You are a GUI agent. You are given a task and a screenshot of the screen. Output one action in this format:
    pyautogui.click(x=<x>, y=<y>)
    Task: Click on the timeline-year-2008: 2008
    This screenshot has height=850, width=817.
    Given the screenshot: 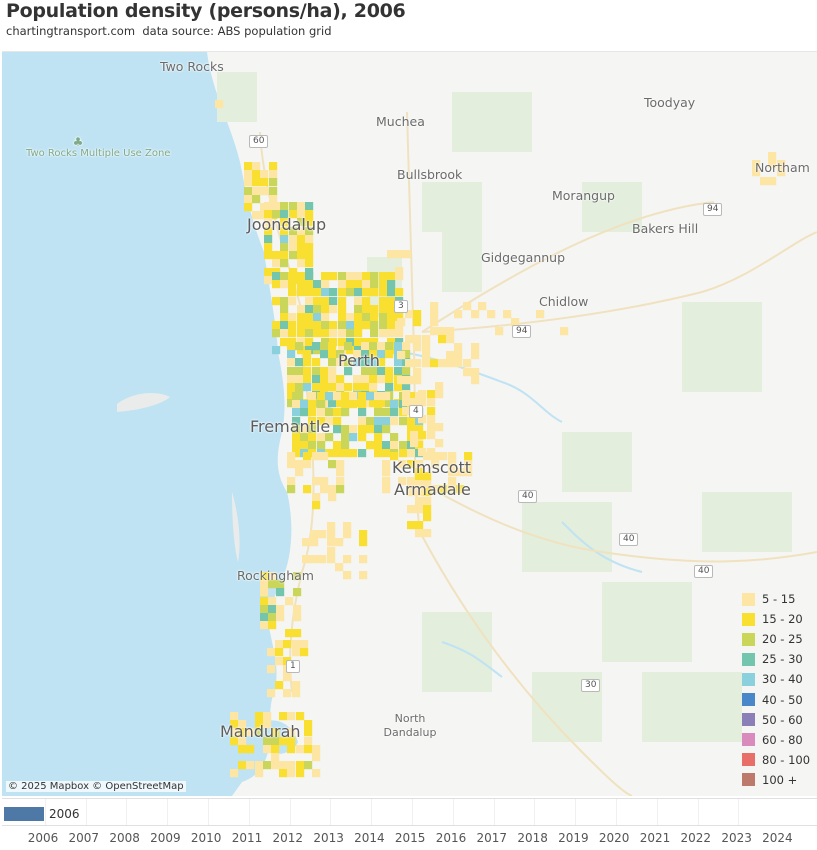 What is the action you would take?
    pyautogui.click(x=124, y=838)
    